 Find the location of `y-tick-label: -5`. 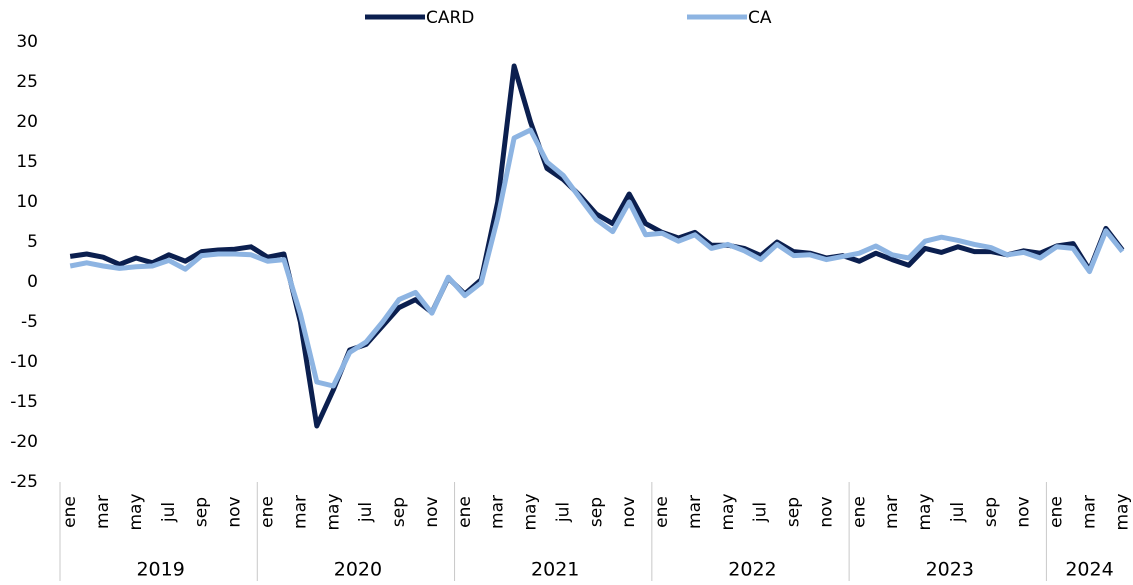

y-tick-label: -5 is located at coordinates (29, 322).